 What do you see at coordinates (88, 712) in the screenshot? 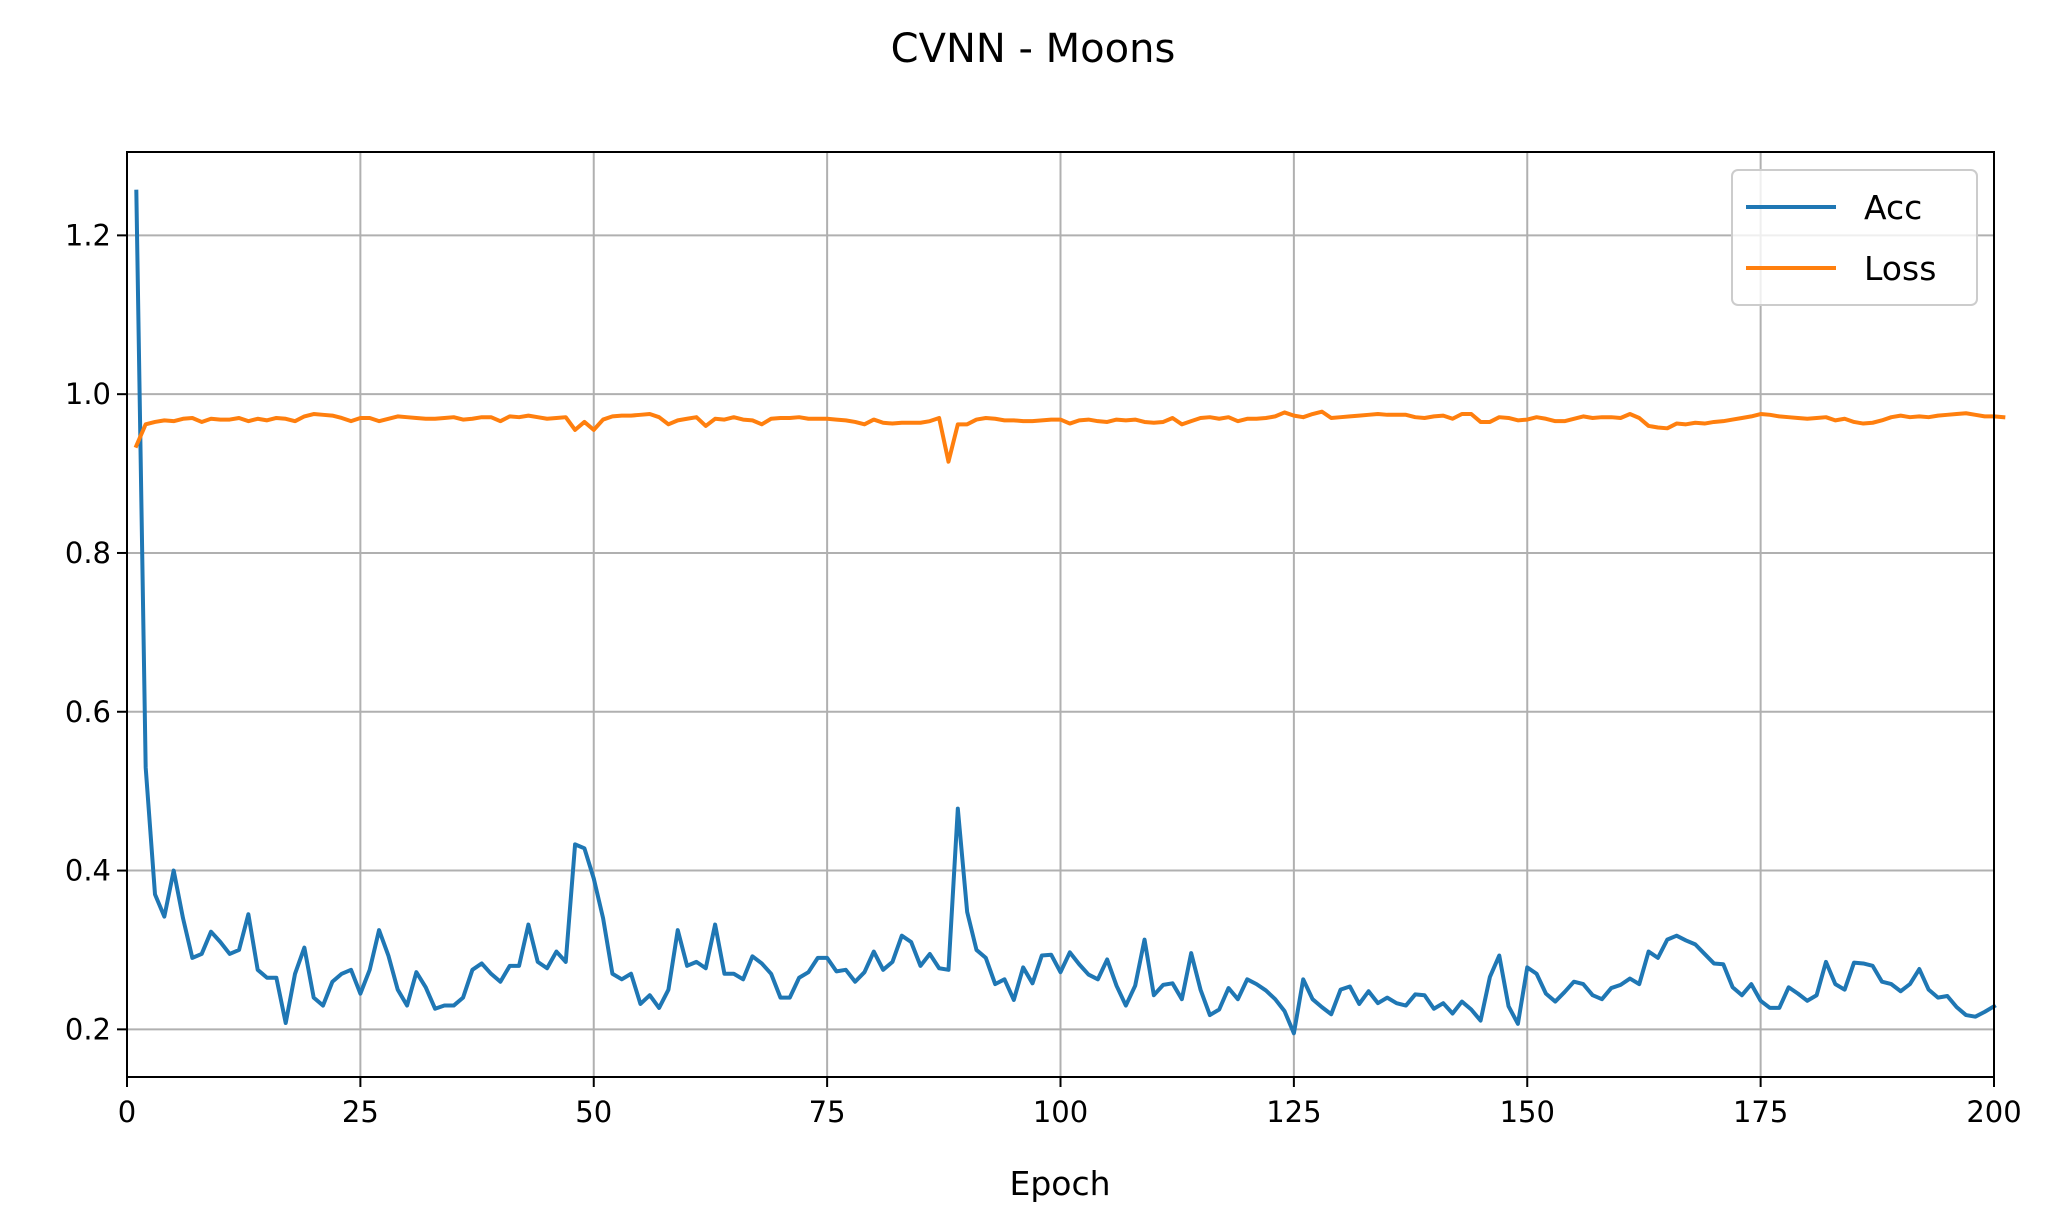
I see `y-tick-label: 0.6` at bounding box center [88, 712].